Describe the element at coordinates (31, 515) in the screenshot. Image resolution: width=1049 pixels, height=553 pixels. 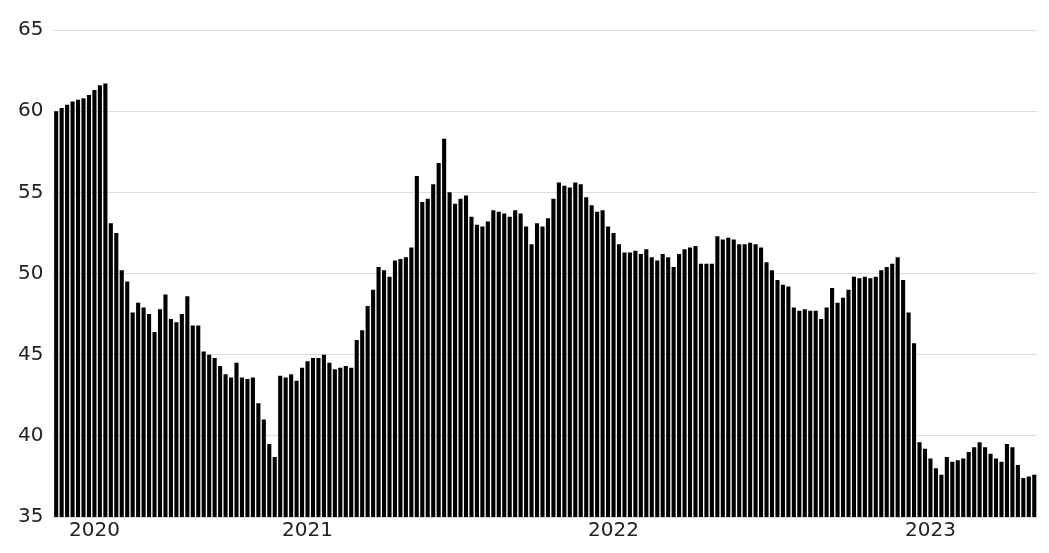
I see `y-tick-label: 35` at that location.